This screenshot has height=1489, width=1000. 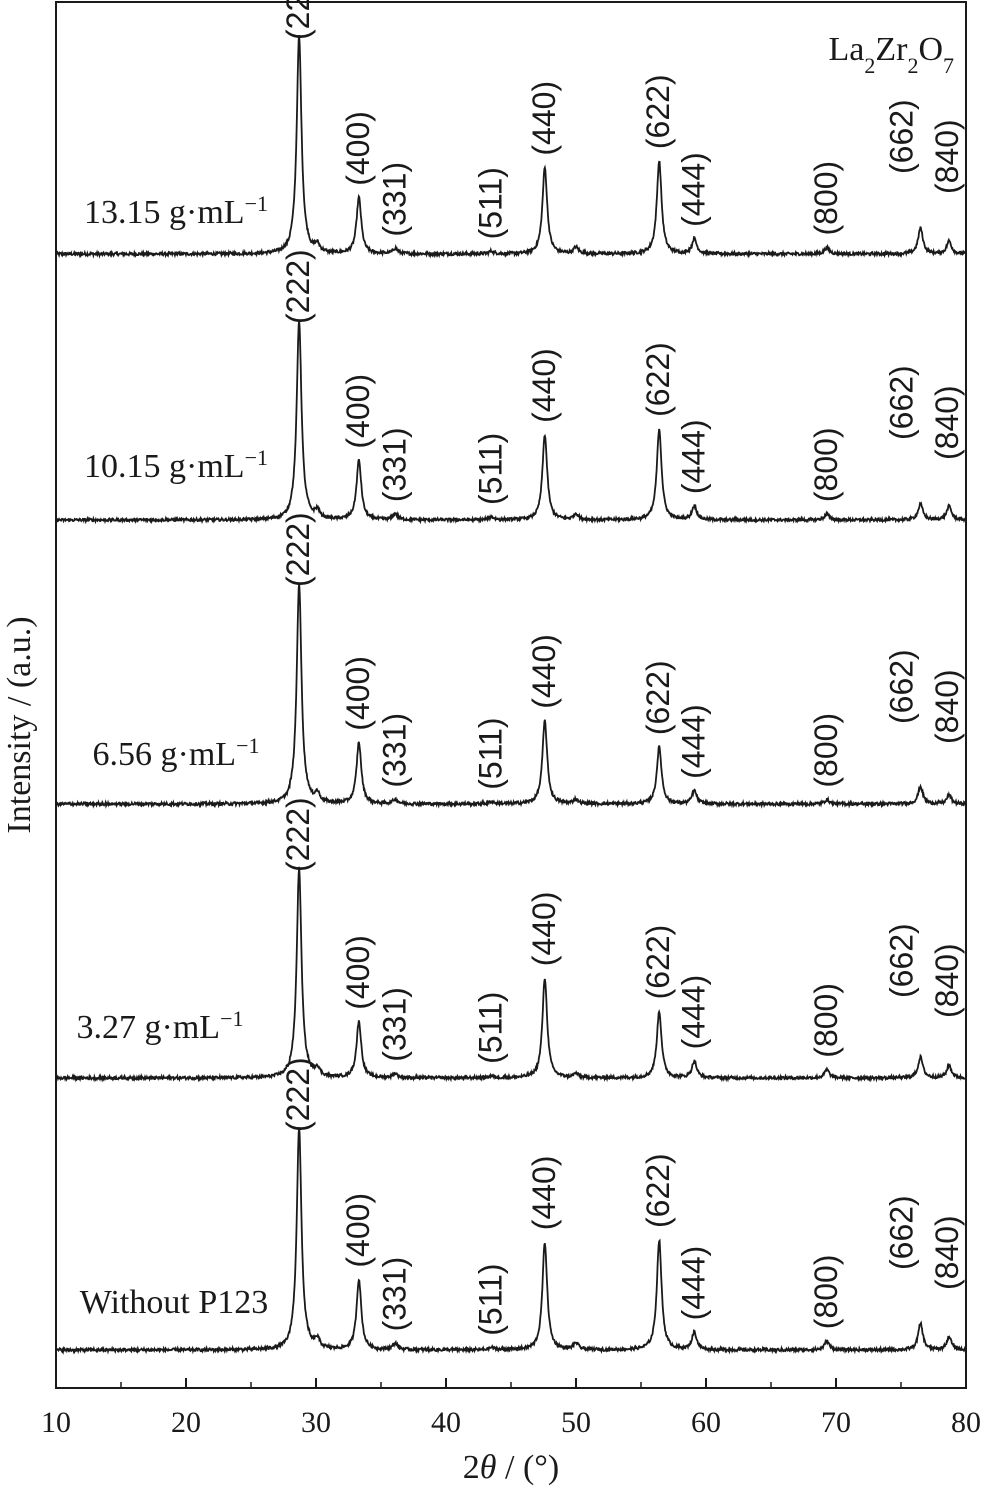 What do you see at coordinates (891, 54) in the screenshot?
I see `compound-label: La2Zr2O7` at bounding box center [891, 54].